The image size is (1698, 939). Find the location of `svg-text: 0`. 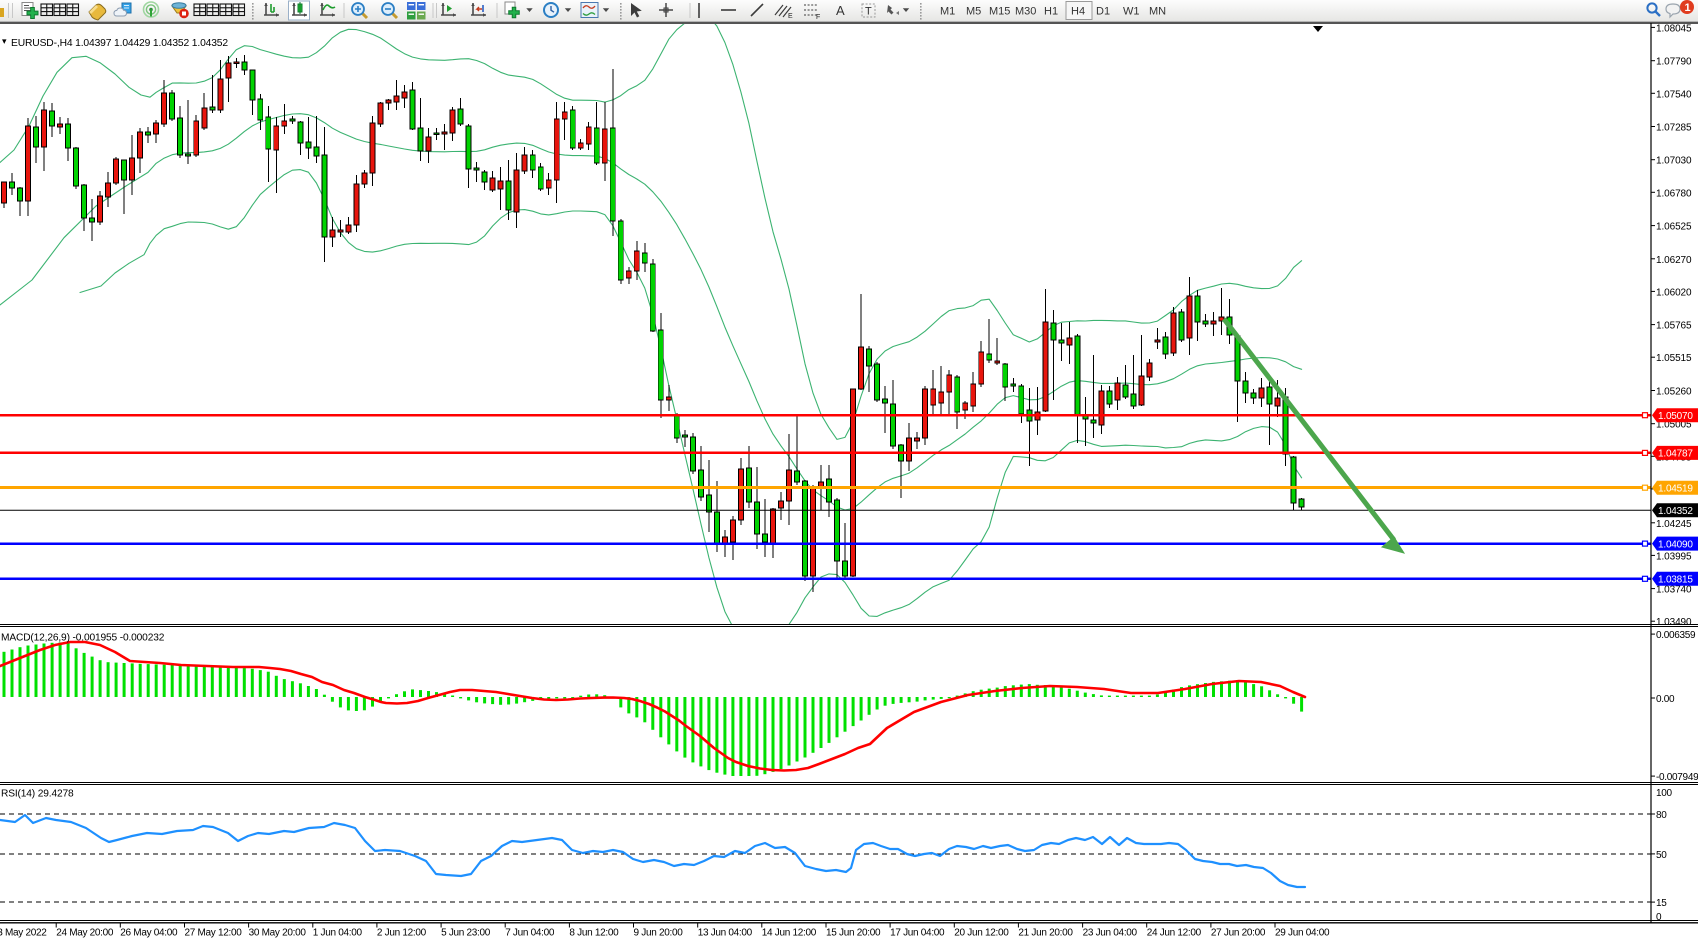

svg-text: 0 is located at coordinates (1659, 917).